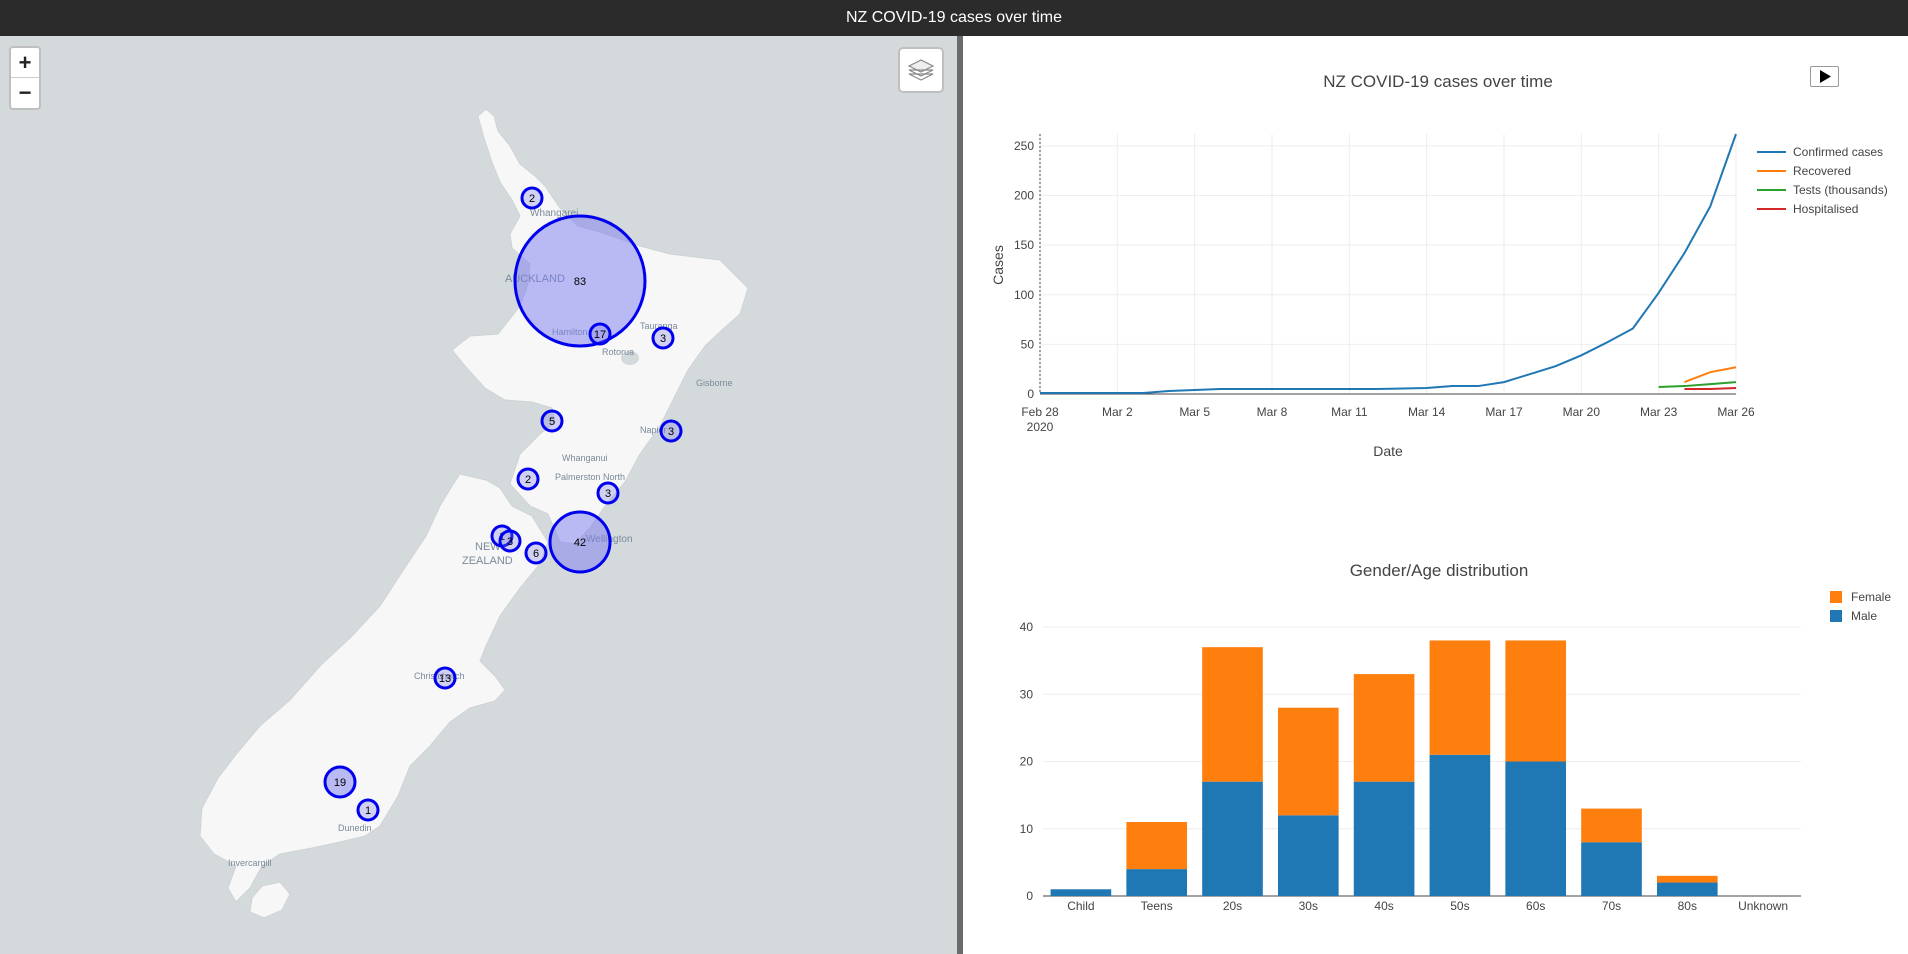 The image size is (1908, 954). I want to click on legend-label: Male, so click(1864, 616).